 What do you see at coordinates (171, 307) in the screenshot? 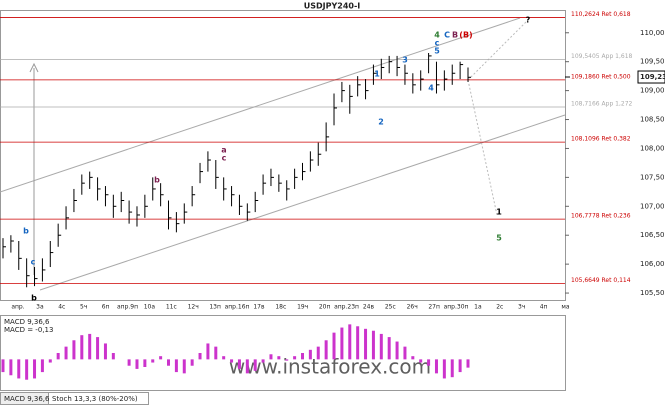
I see `x-tick-label: 11c` at bounding box center [171, 307].